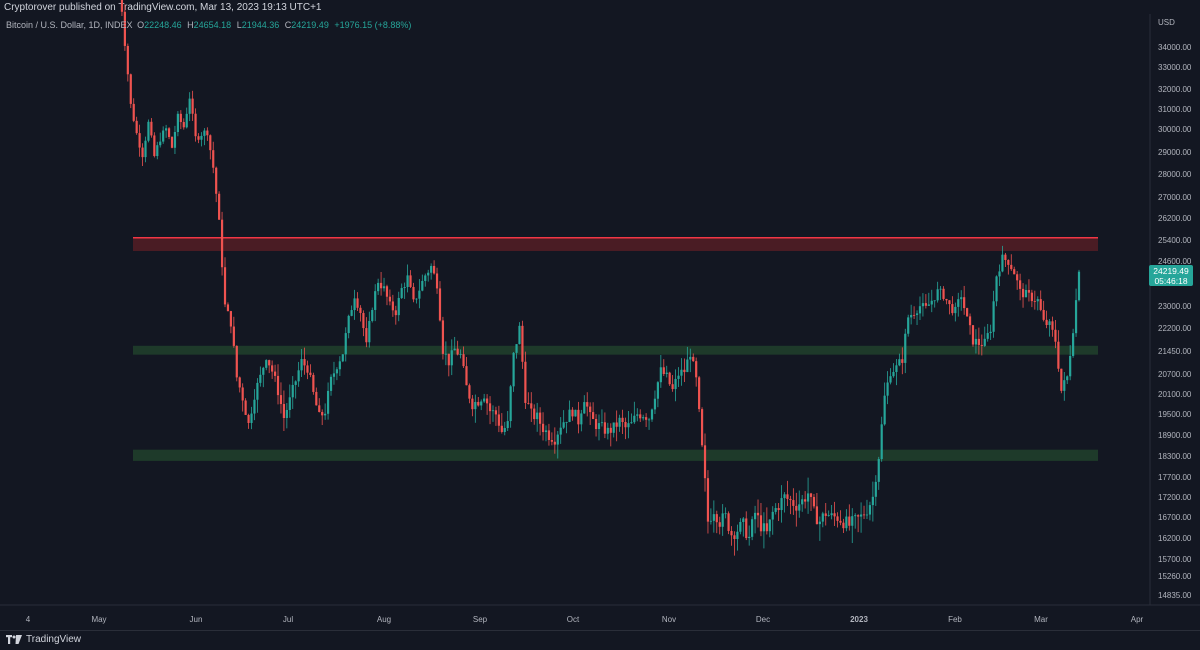 This screenshot has height=650, width=1200. Describe the element at coordinates (98, 619) in the screenshot. I see `x-tick-label: May` at that location.